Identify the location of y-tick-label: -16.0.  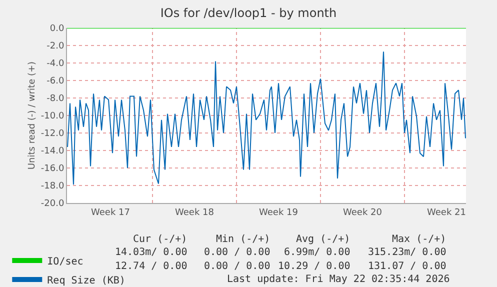
(52, 169).